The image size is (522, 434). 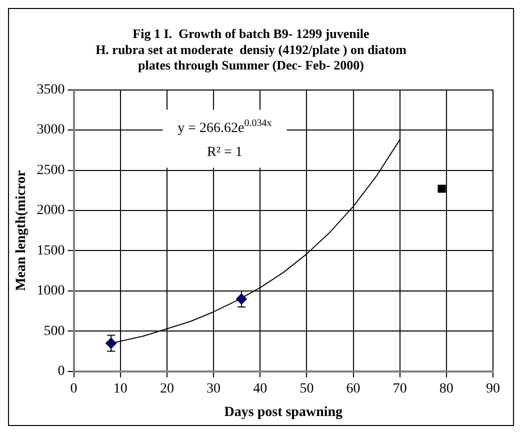 What do you see at coordinates (251, 49) in the screenshot?
I see `chart-title: Fig 1 I. Growth of batch B9- 1299 juvenile H. rubra set at moderate densiy (4192/plate ) on diatom plates through Summer (Dec- Feb- 2000)` at bounding box center [251, 49].